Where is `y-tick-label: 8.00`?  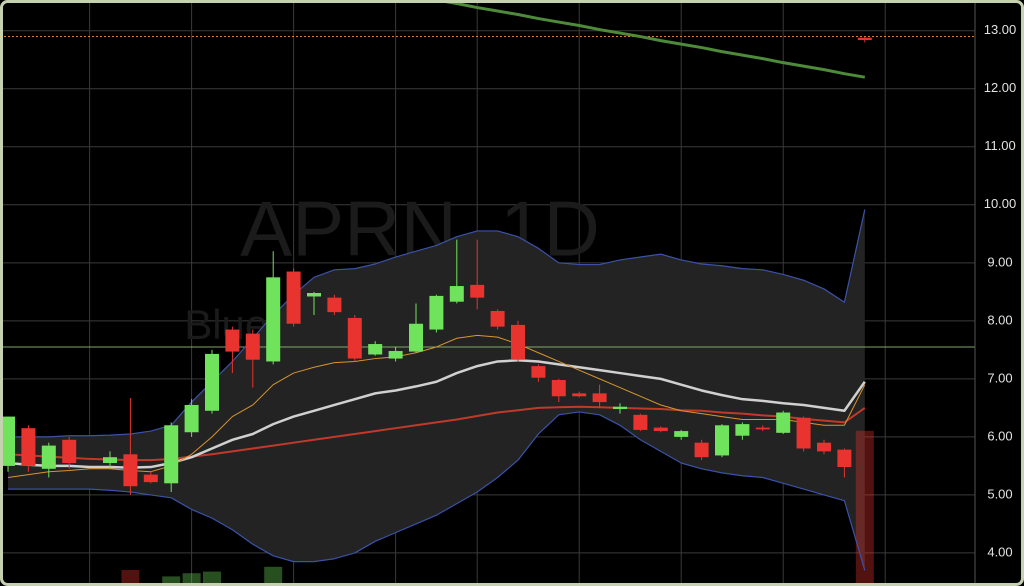 y-tick-label: 8.00 is located at coordinates (999, 319).